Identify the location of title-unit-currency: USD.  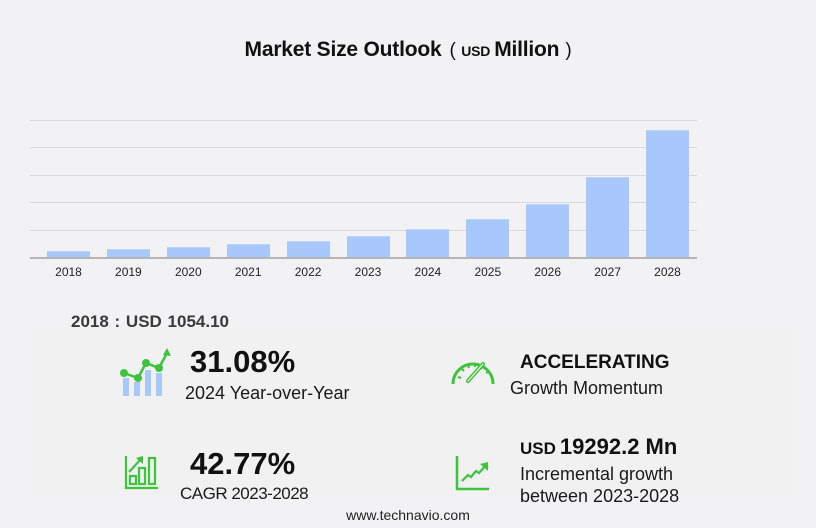
(476, 51).